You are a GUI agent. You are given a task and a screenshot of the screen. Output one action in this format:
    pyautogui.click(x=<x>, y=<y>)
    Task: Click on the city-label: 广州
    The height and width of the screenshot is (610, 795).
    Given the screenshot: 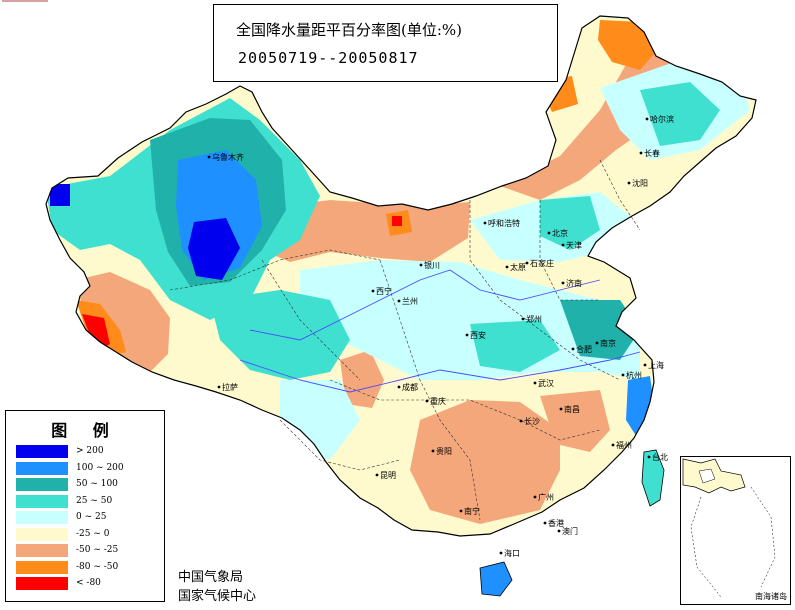 What is the action you would take?
    pyautogui.click(x=546, y=497)
    